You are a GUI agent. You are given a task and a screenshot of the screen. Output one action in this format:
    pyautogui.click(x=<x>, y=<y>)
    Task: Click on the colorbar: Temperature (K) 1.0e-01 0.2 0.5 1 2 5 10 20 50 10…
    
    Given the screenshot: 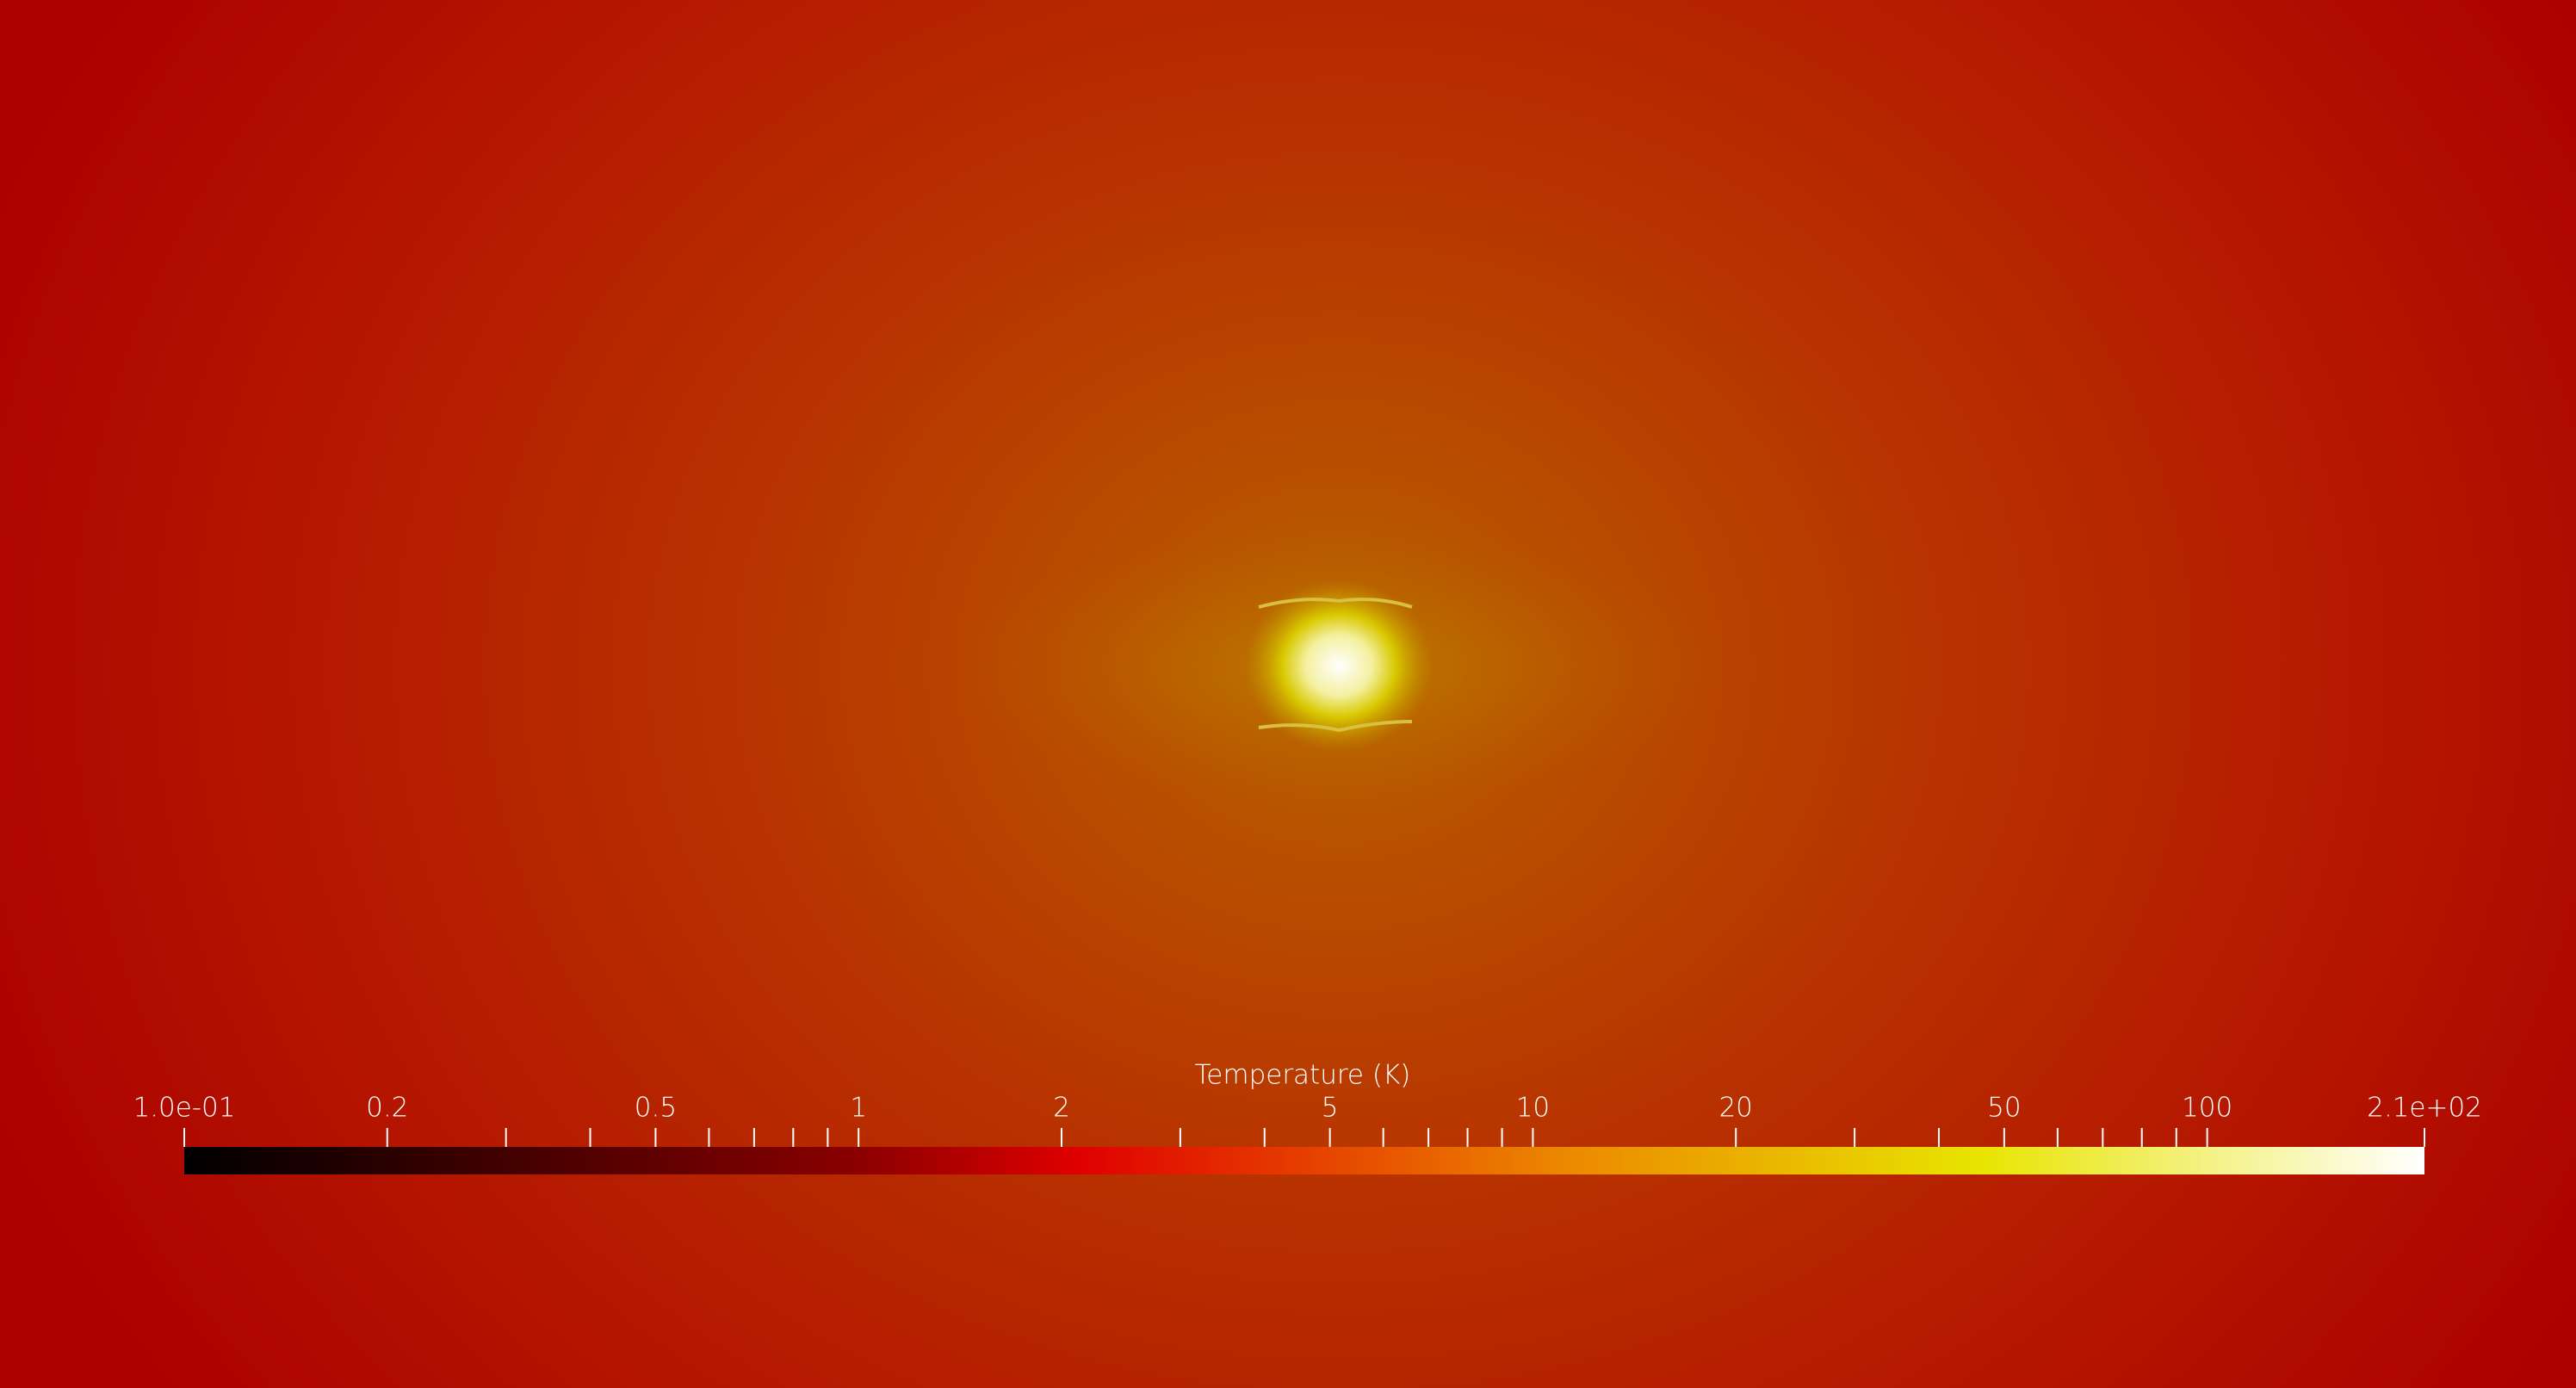 What is the action you would take?
    pyautogui.click(x=1308, y=1117)
    